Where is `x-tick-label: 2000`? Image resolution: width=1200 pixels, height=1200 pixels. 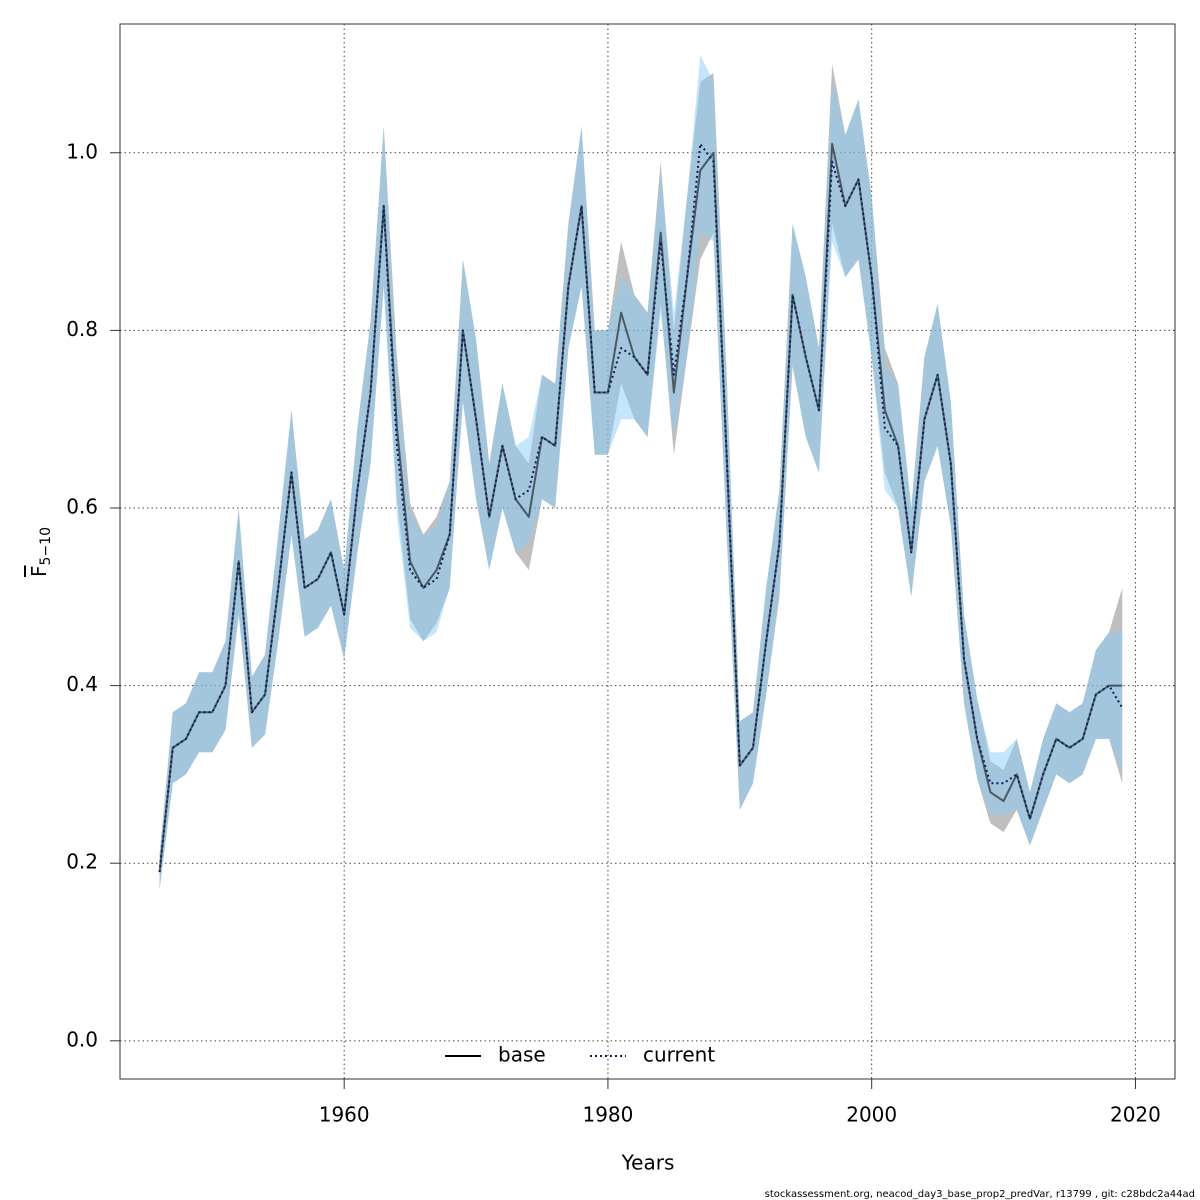 x-tick-label: 2000 is located at coordinates (871, 1115).